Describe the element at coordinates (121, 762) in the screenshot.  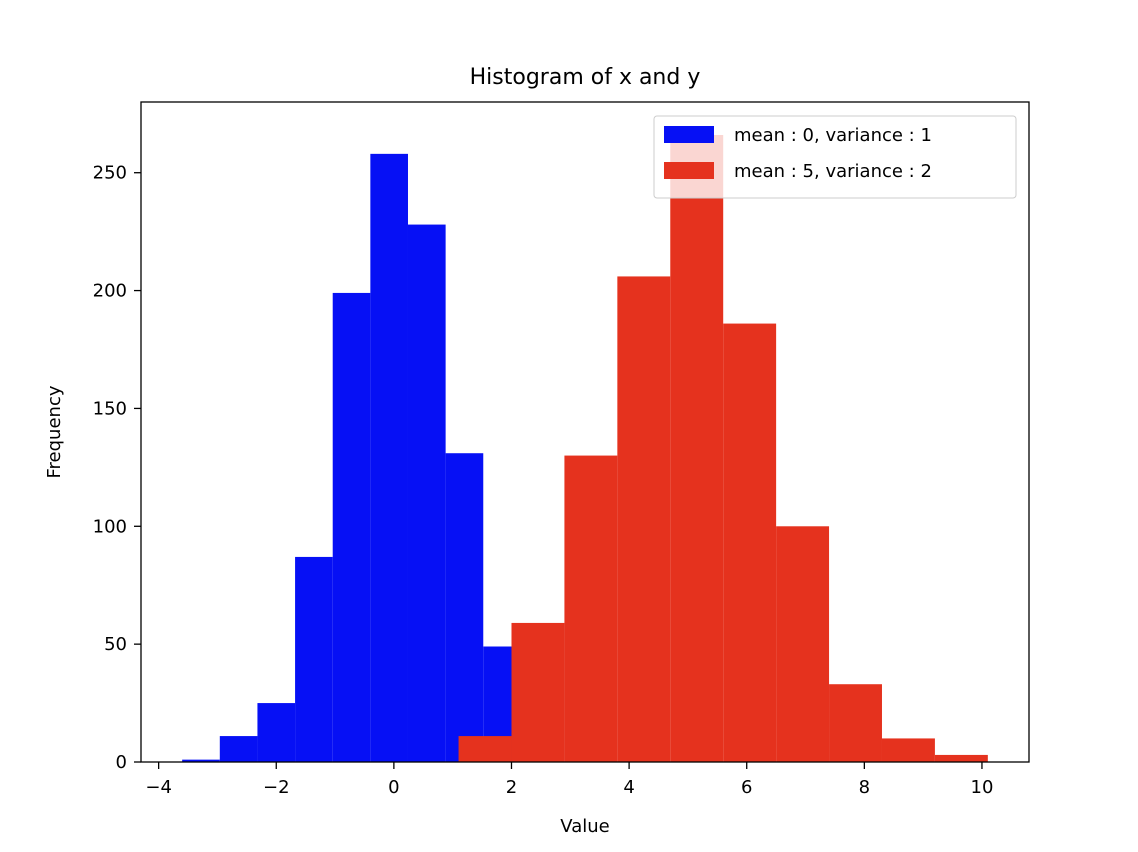
I see `y-tick-label: 0` at that location.